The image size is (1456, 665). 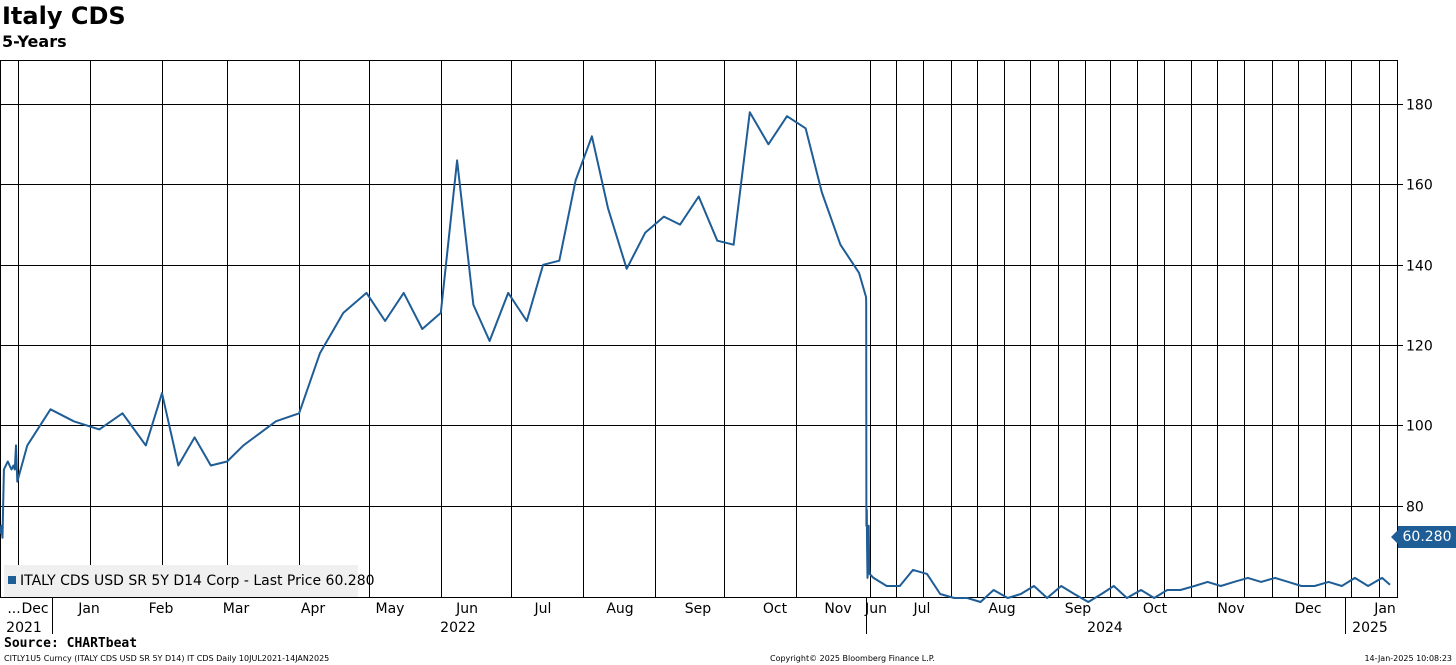 What do you see at coordinates (24, 628) in the screenshot?
I see `x-year-label: 2021` at bounding box center [24, 628].